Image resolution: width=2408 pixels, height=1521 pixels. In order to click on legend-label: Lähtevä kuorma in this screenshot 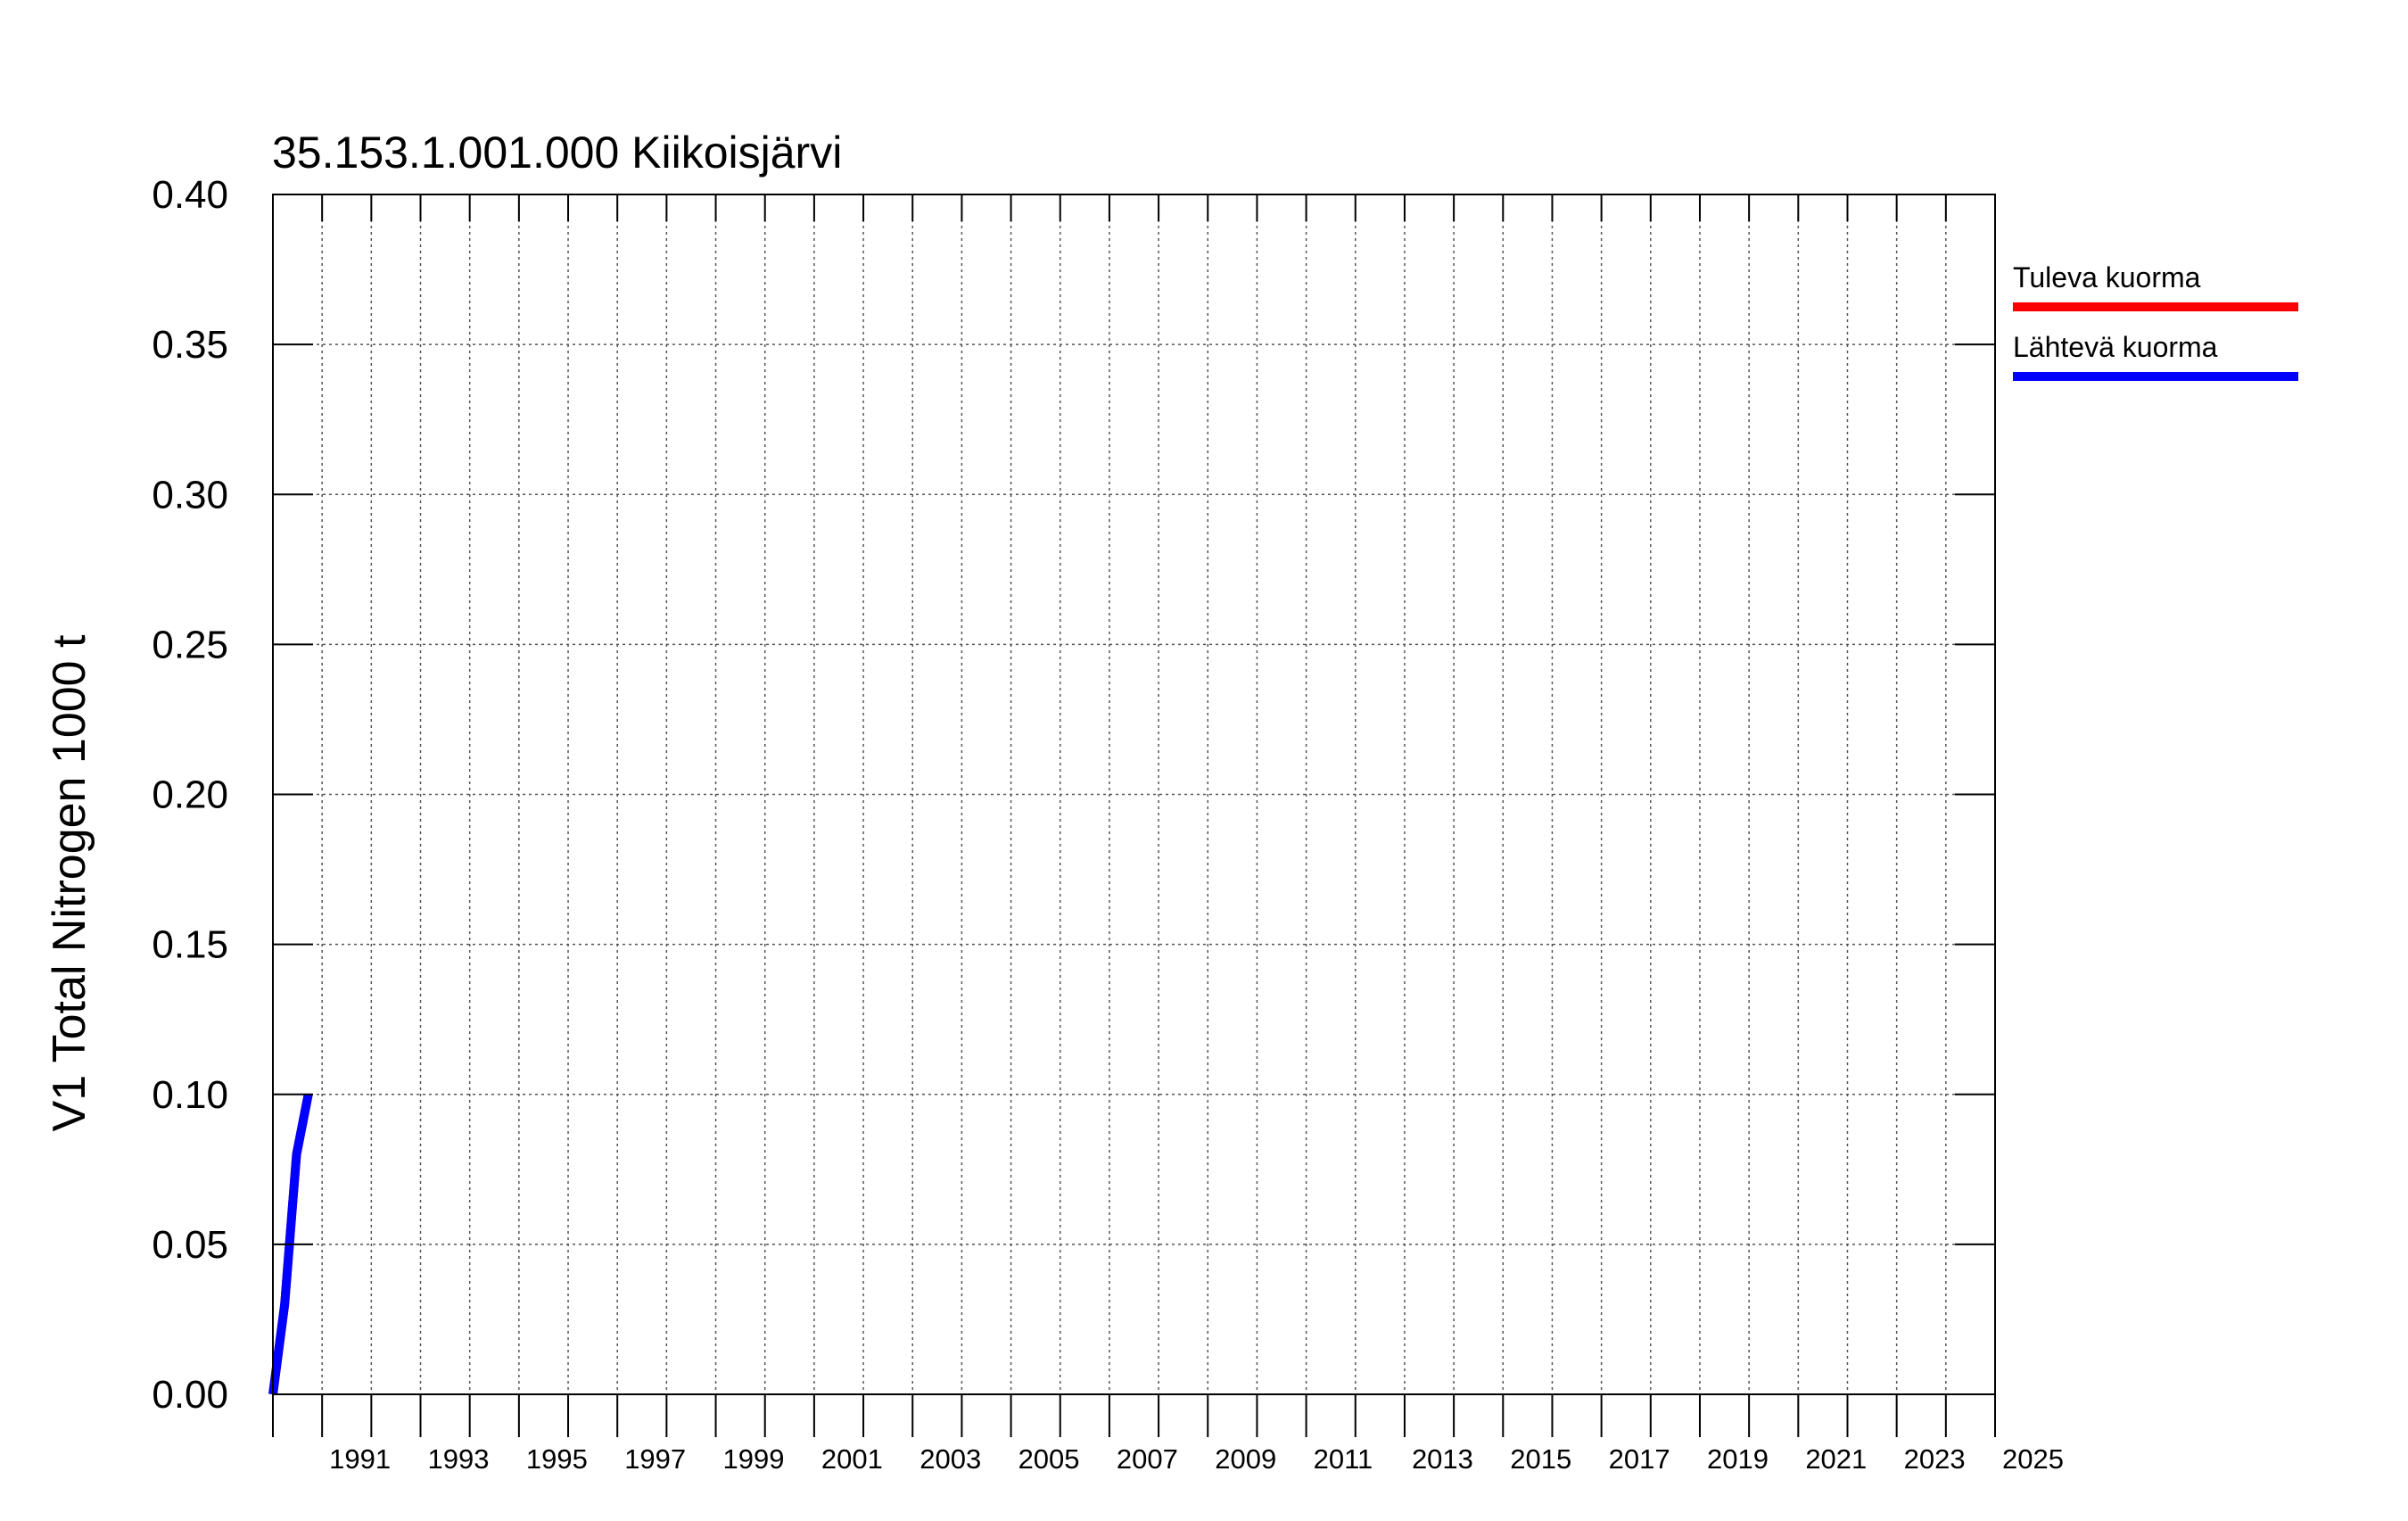, I will do `click(2115, 347)`.